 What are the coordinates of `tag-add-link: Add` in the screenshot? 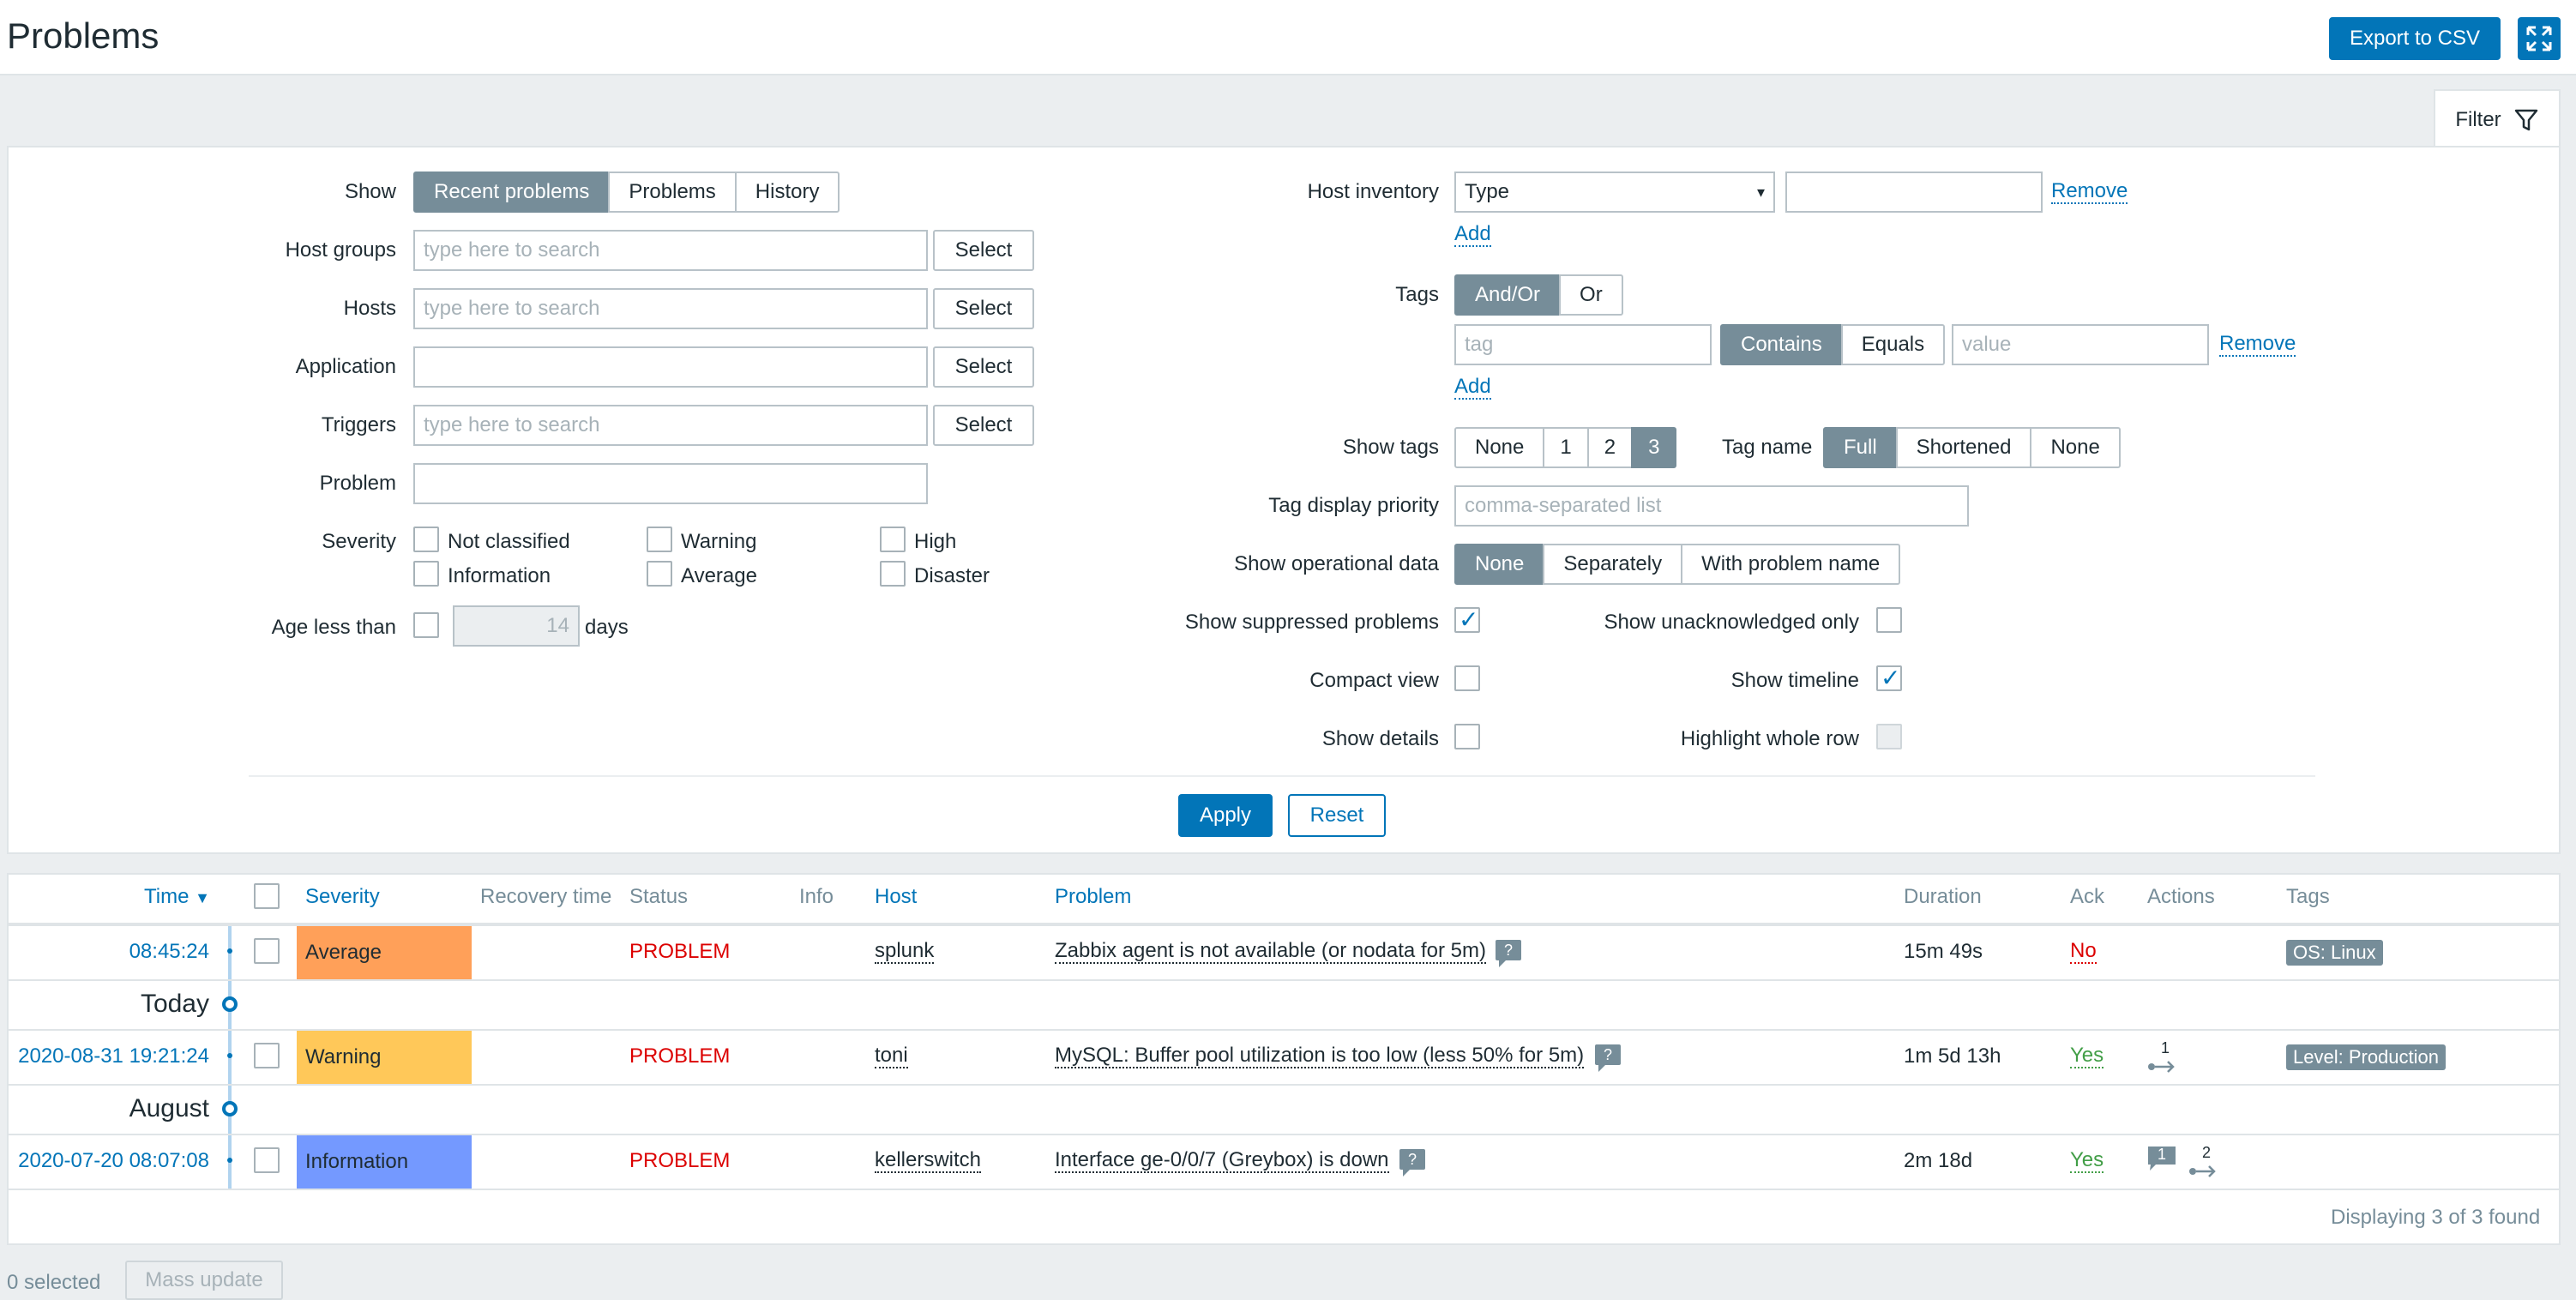 It's located at (1472, 387).